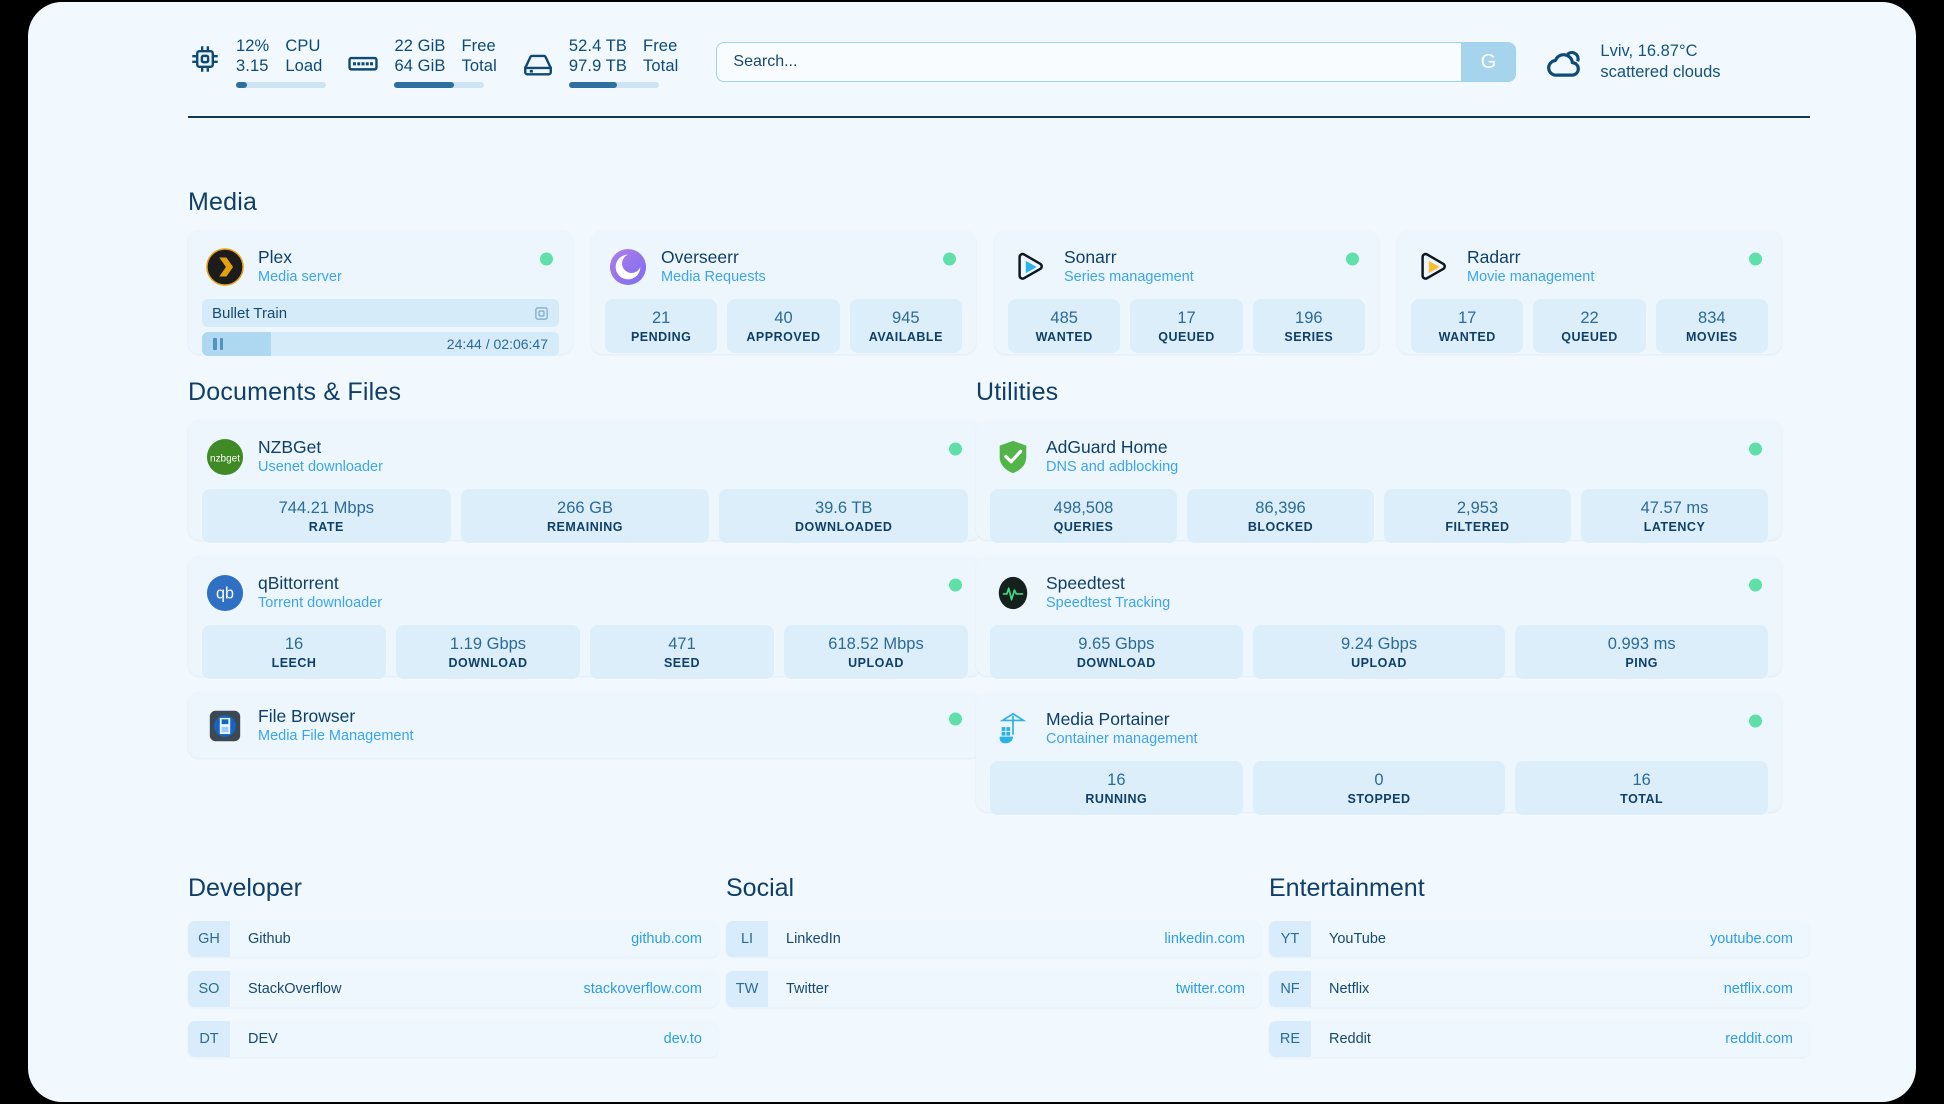  What do you see at coordinates (1308, 326) in the screenshot?
I see `stat-tile: 196 SERIES` at bounding box center [1308, 326].